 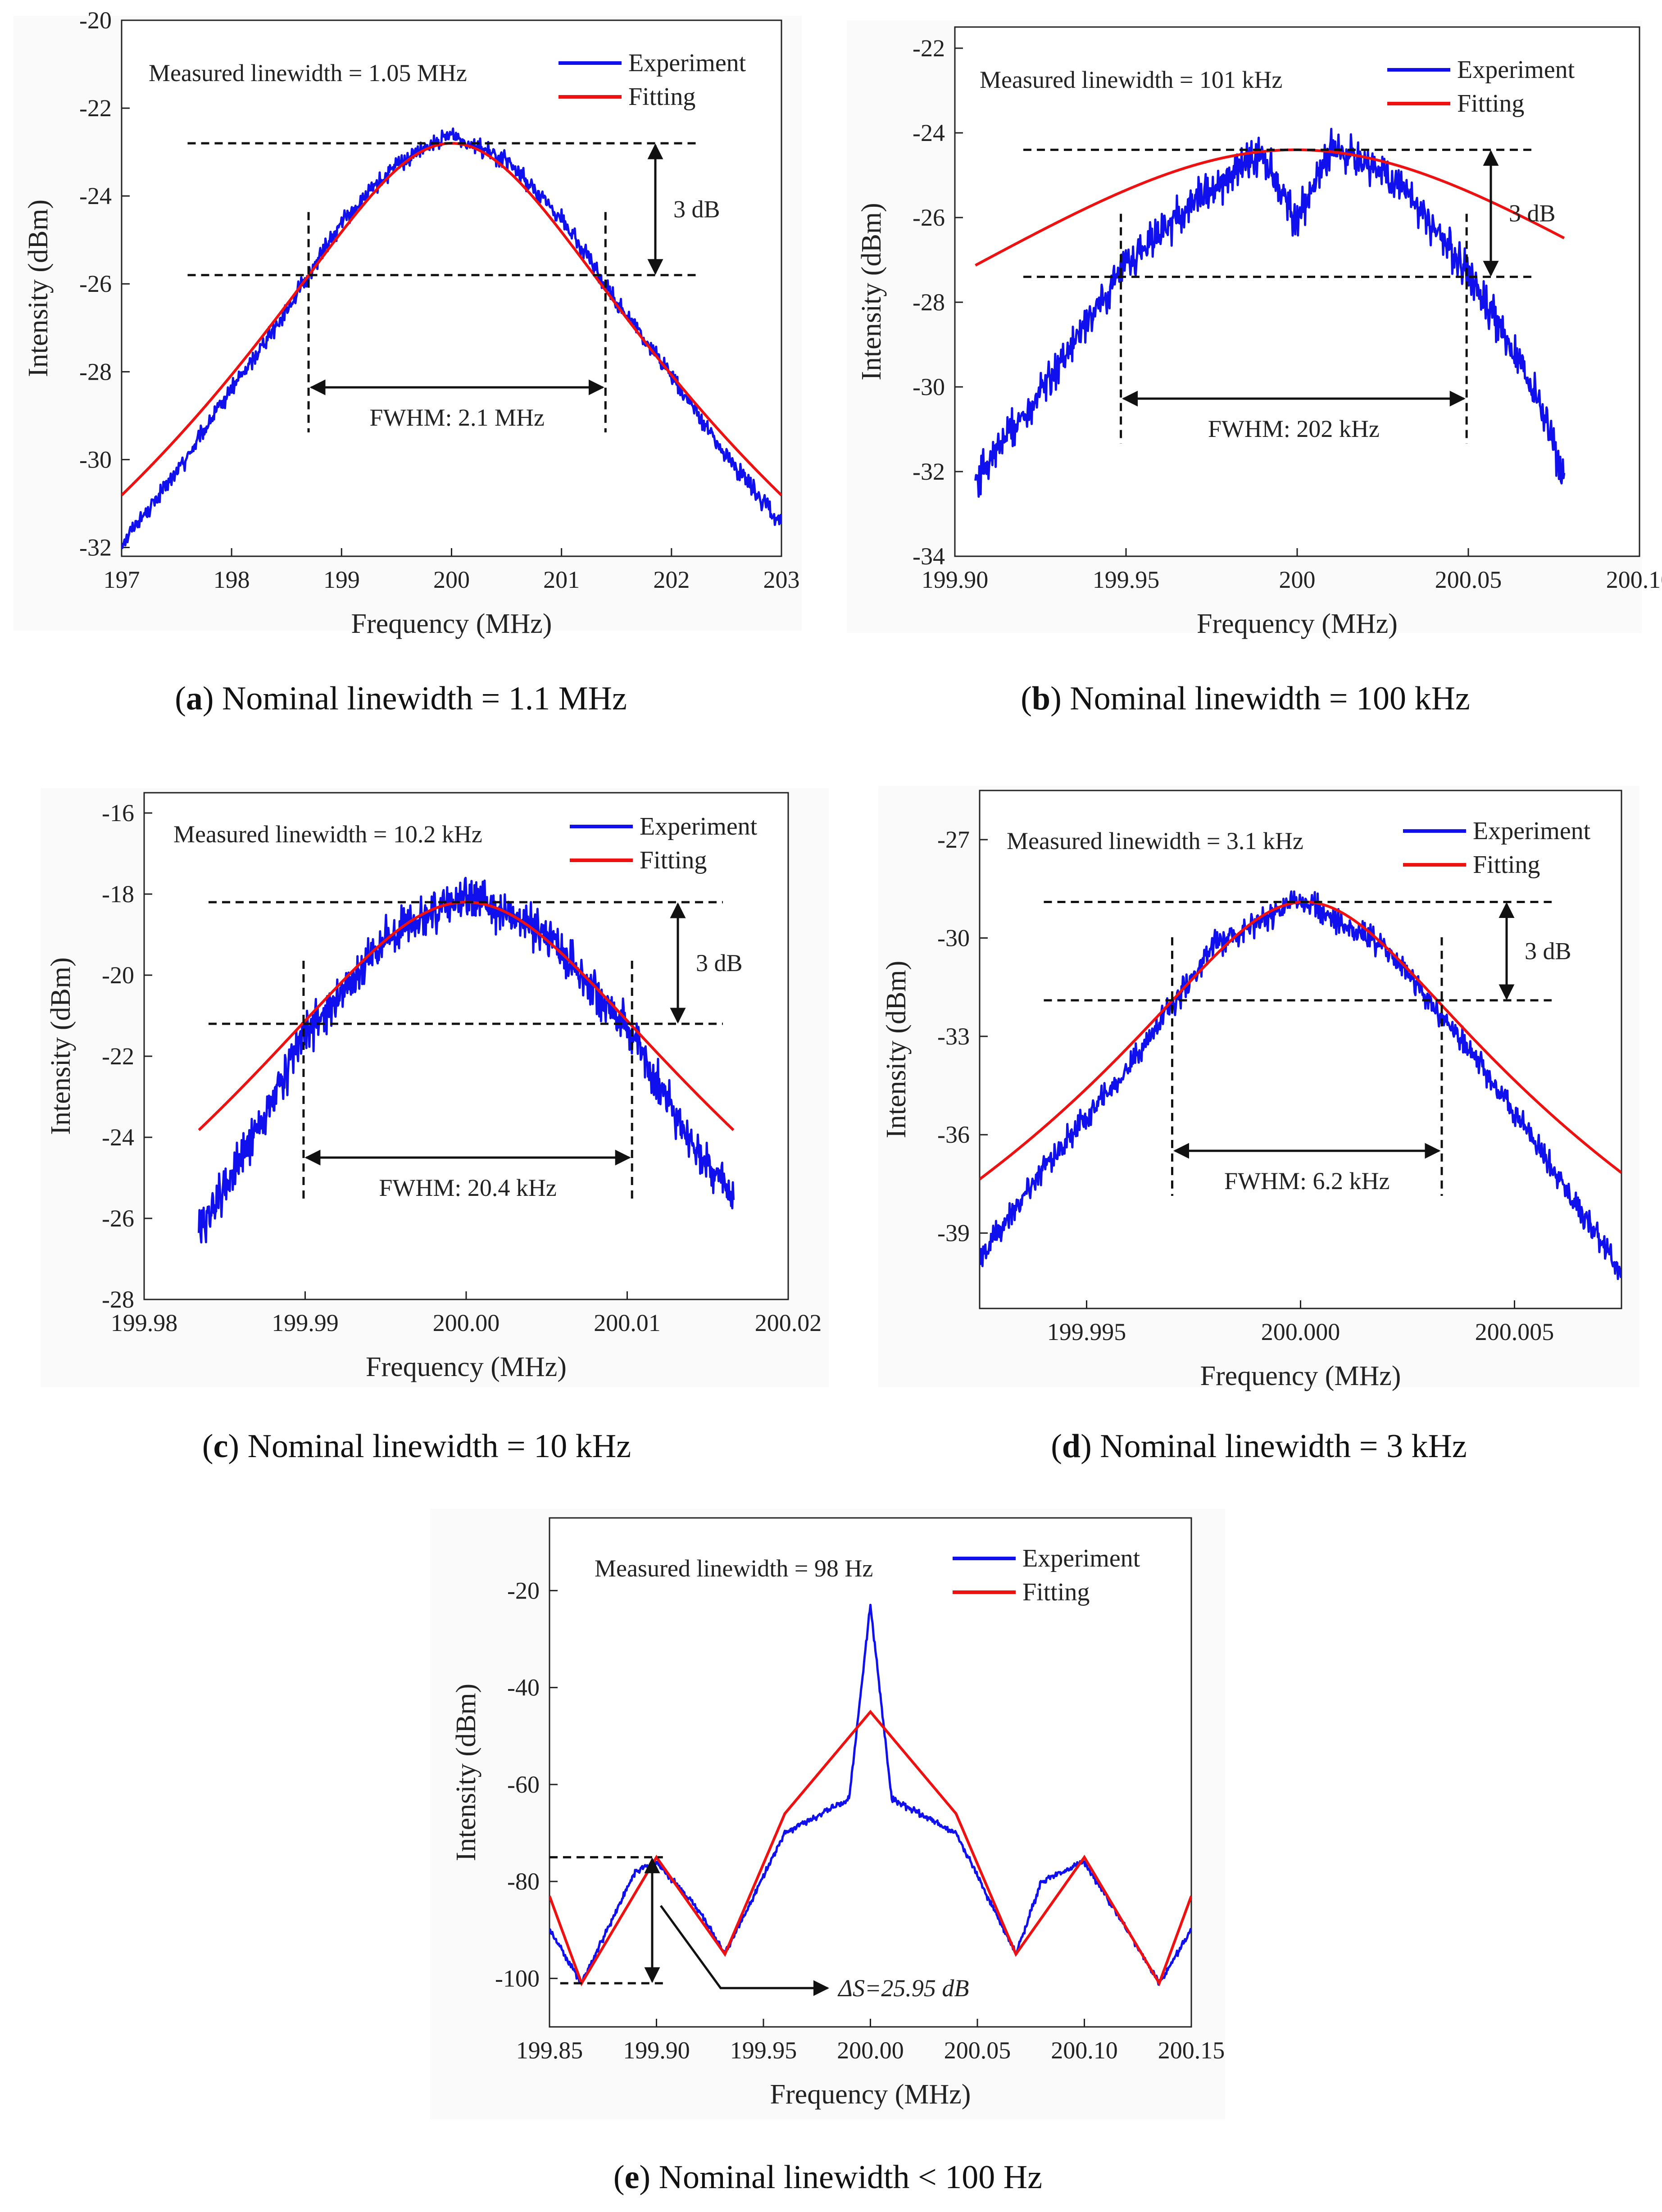 I want to click on measured-linewidth-label: Measured linewidth = 101 kHz, so click(x=1131, y=79).